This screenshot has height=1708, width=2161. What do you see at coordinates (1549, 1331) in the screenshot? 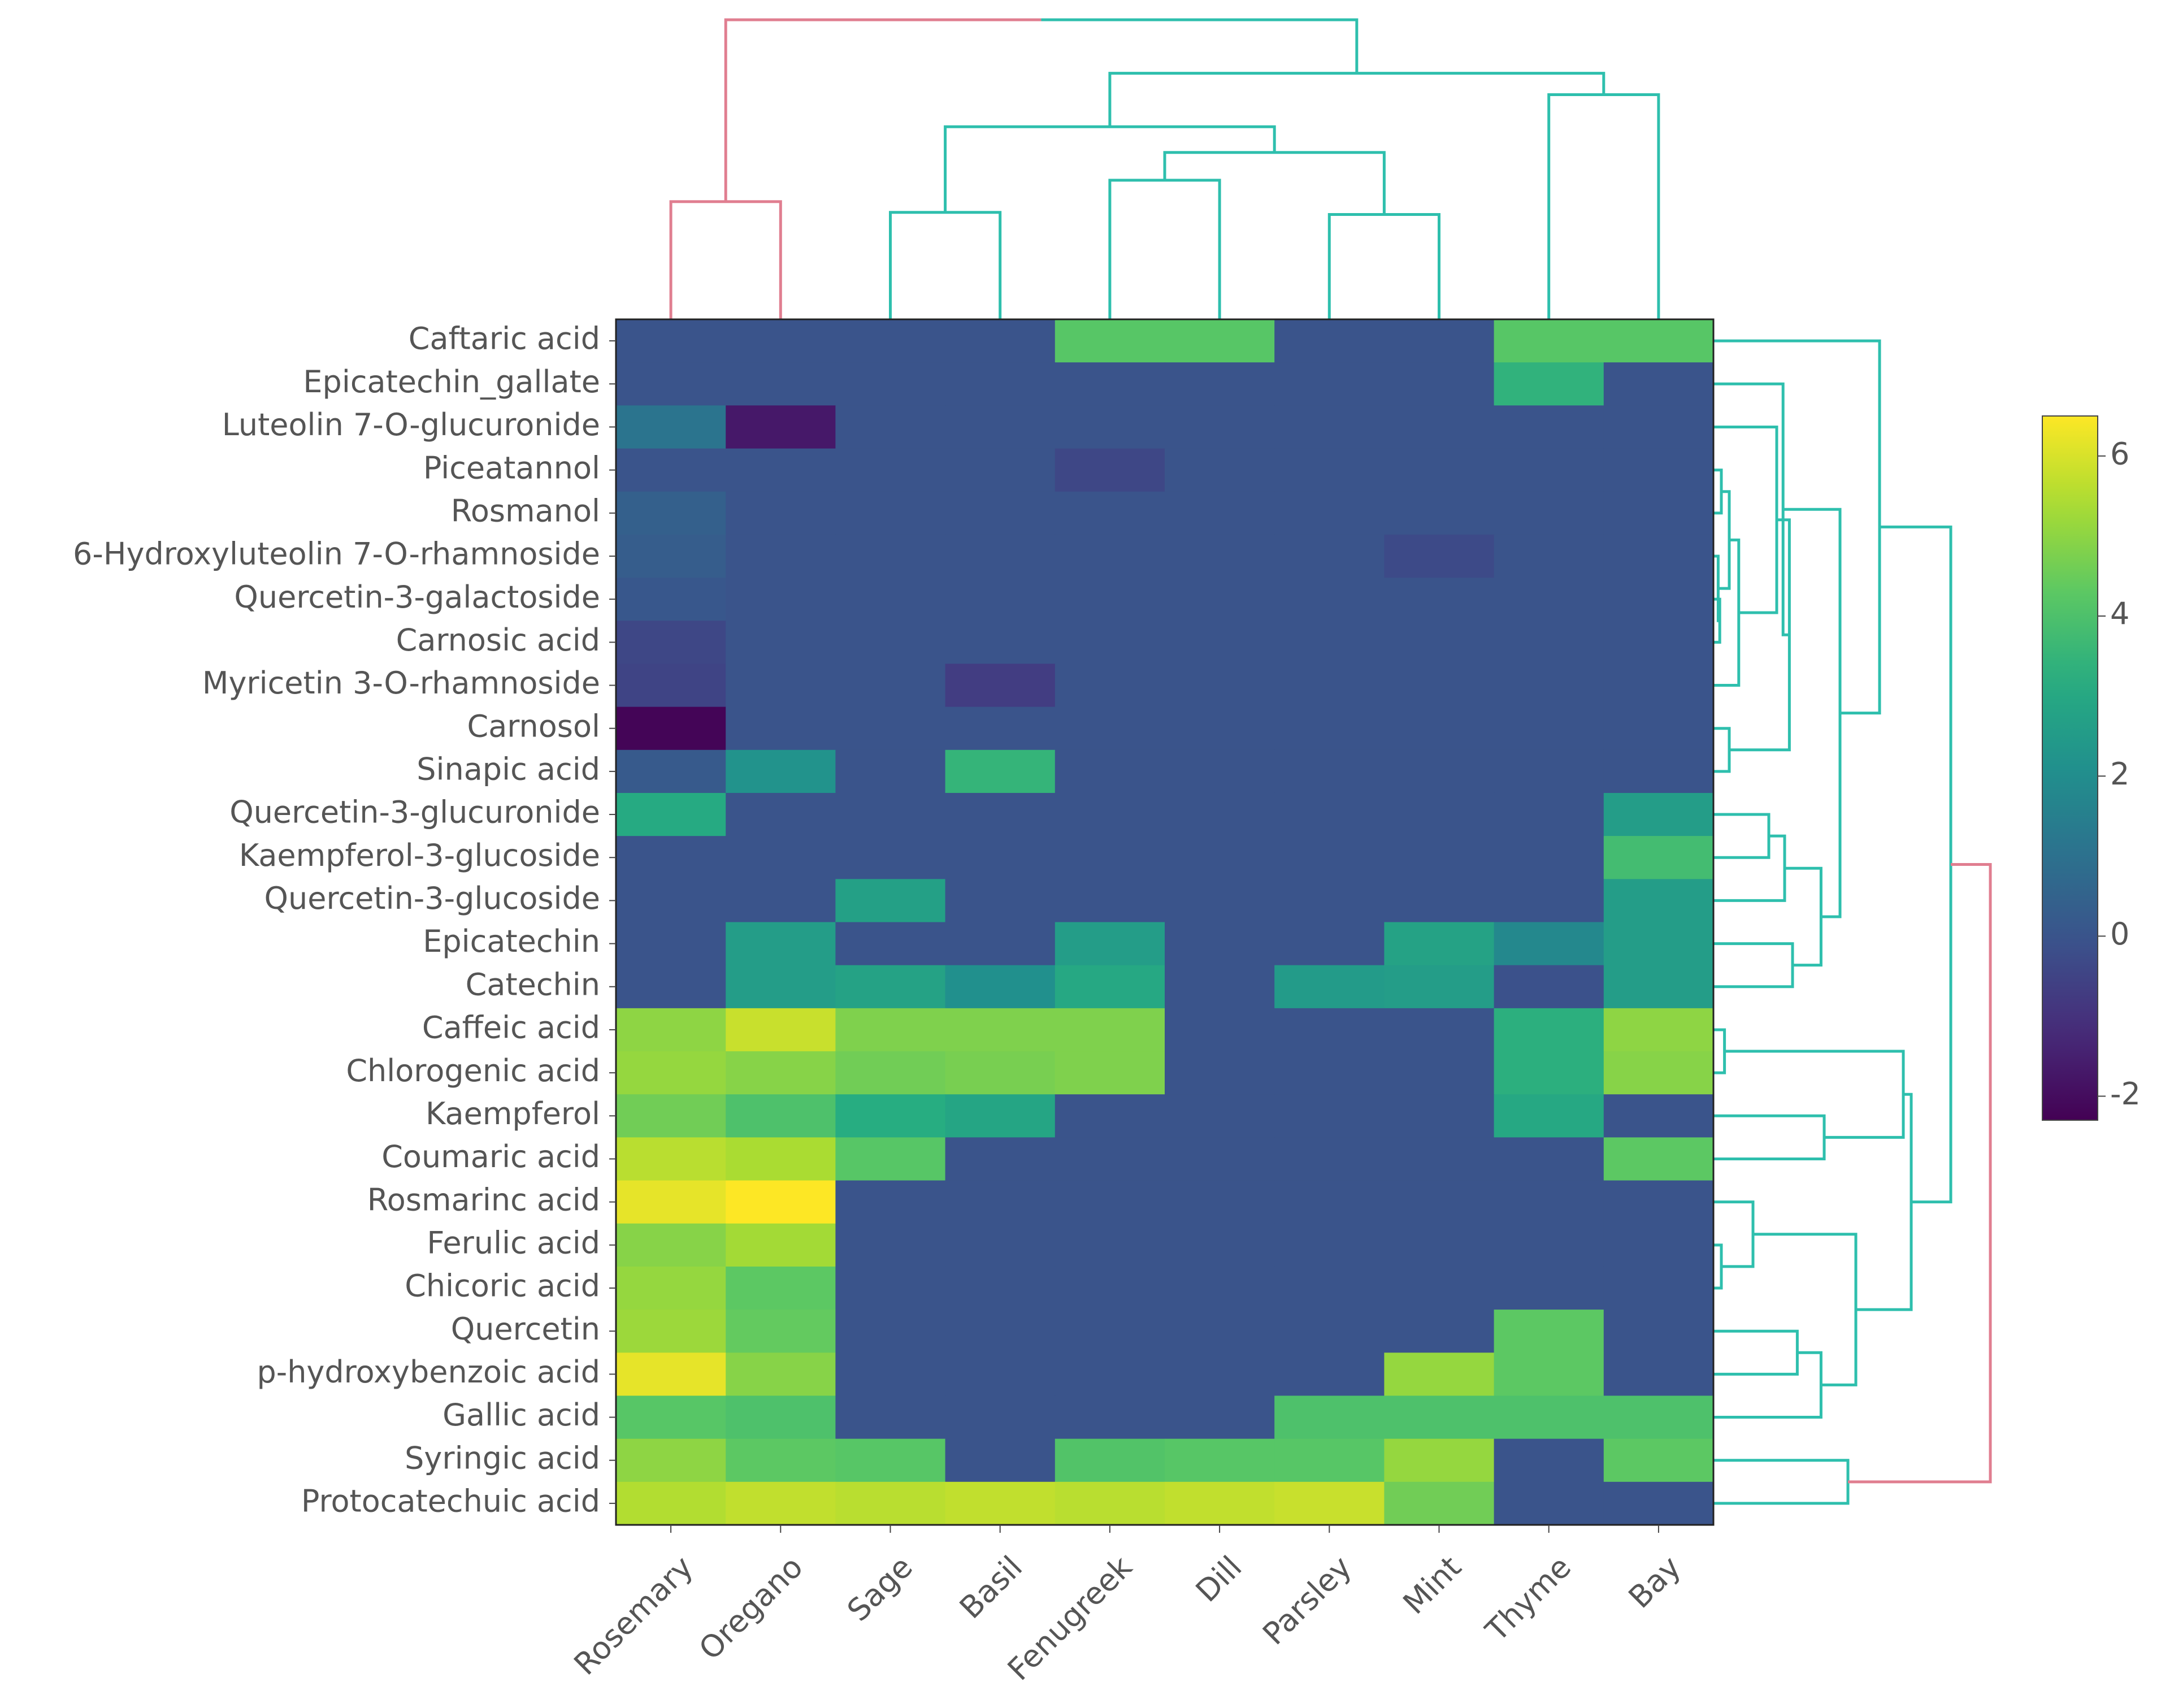
I see `cell-quercetin-thyme` at bounding box center [1549, 1331].